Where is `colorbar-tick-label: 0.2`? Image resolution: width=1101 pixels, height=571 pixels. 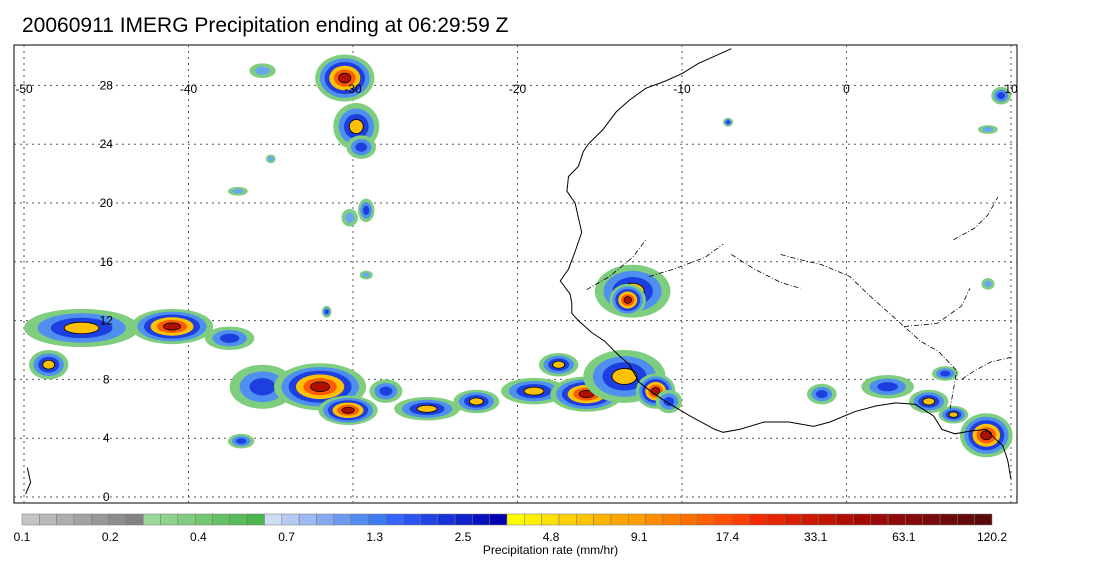 colorbar-tick-label: 0.2 is located at coordinates (110, 537).